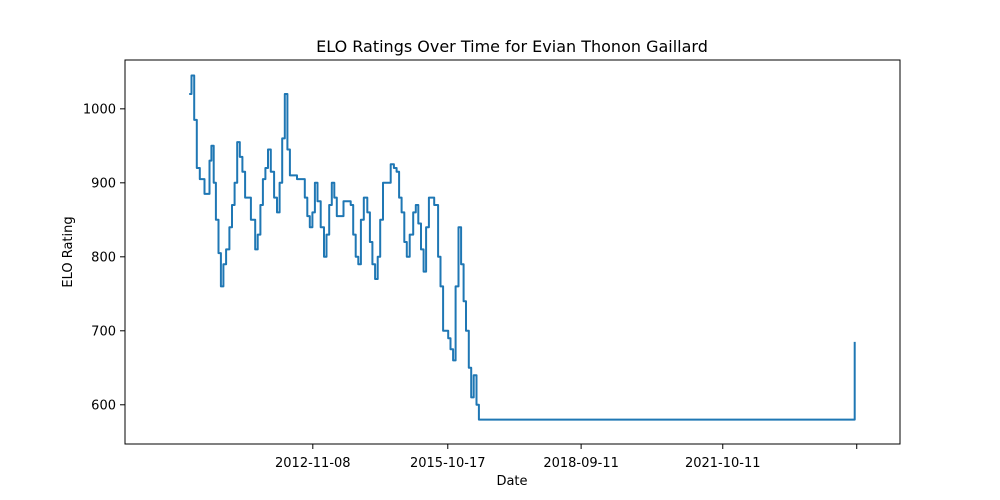 This screenshot has width=1000, height=500. I want to click on x-tick-label: 2015-10-17, so click(448, 463).